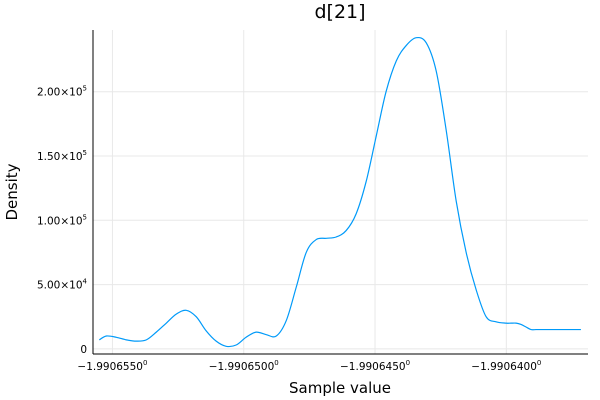 The width and height of the screenshot is (600, 400). I want to click on y-axis-label: Density, so click(12, 191).